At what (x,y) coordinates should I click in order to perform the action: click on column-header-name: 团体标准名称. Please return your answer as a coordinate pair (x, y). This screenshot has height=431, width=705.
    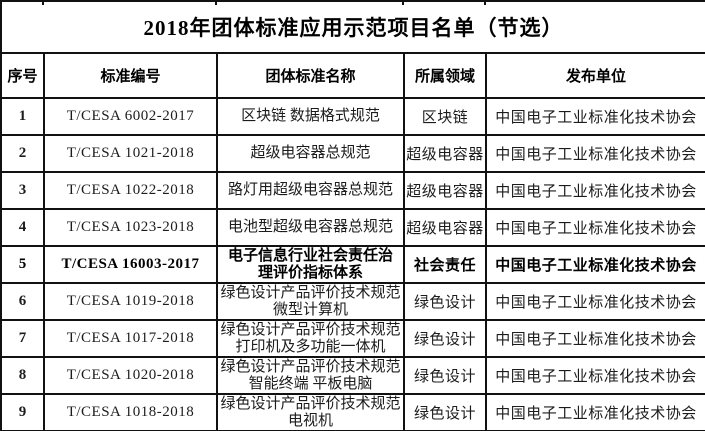
    Looking at the image, I should click on (310, 75).